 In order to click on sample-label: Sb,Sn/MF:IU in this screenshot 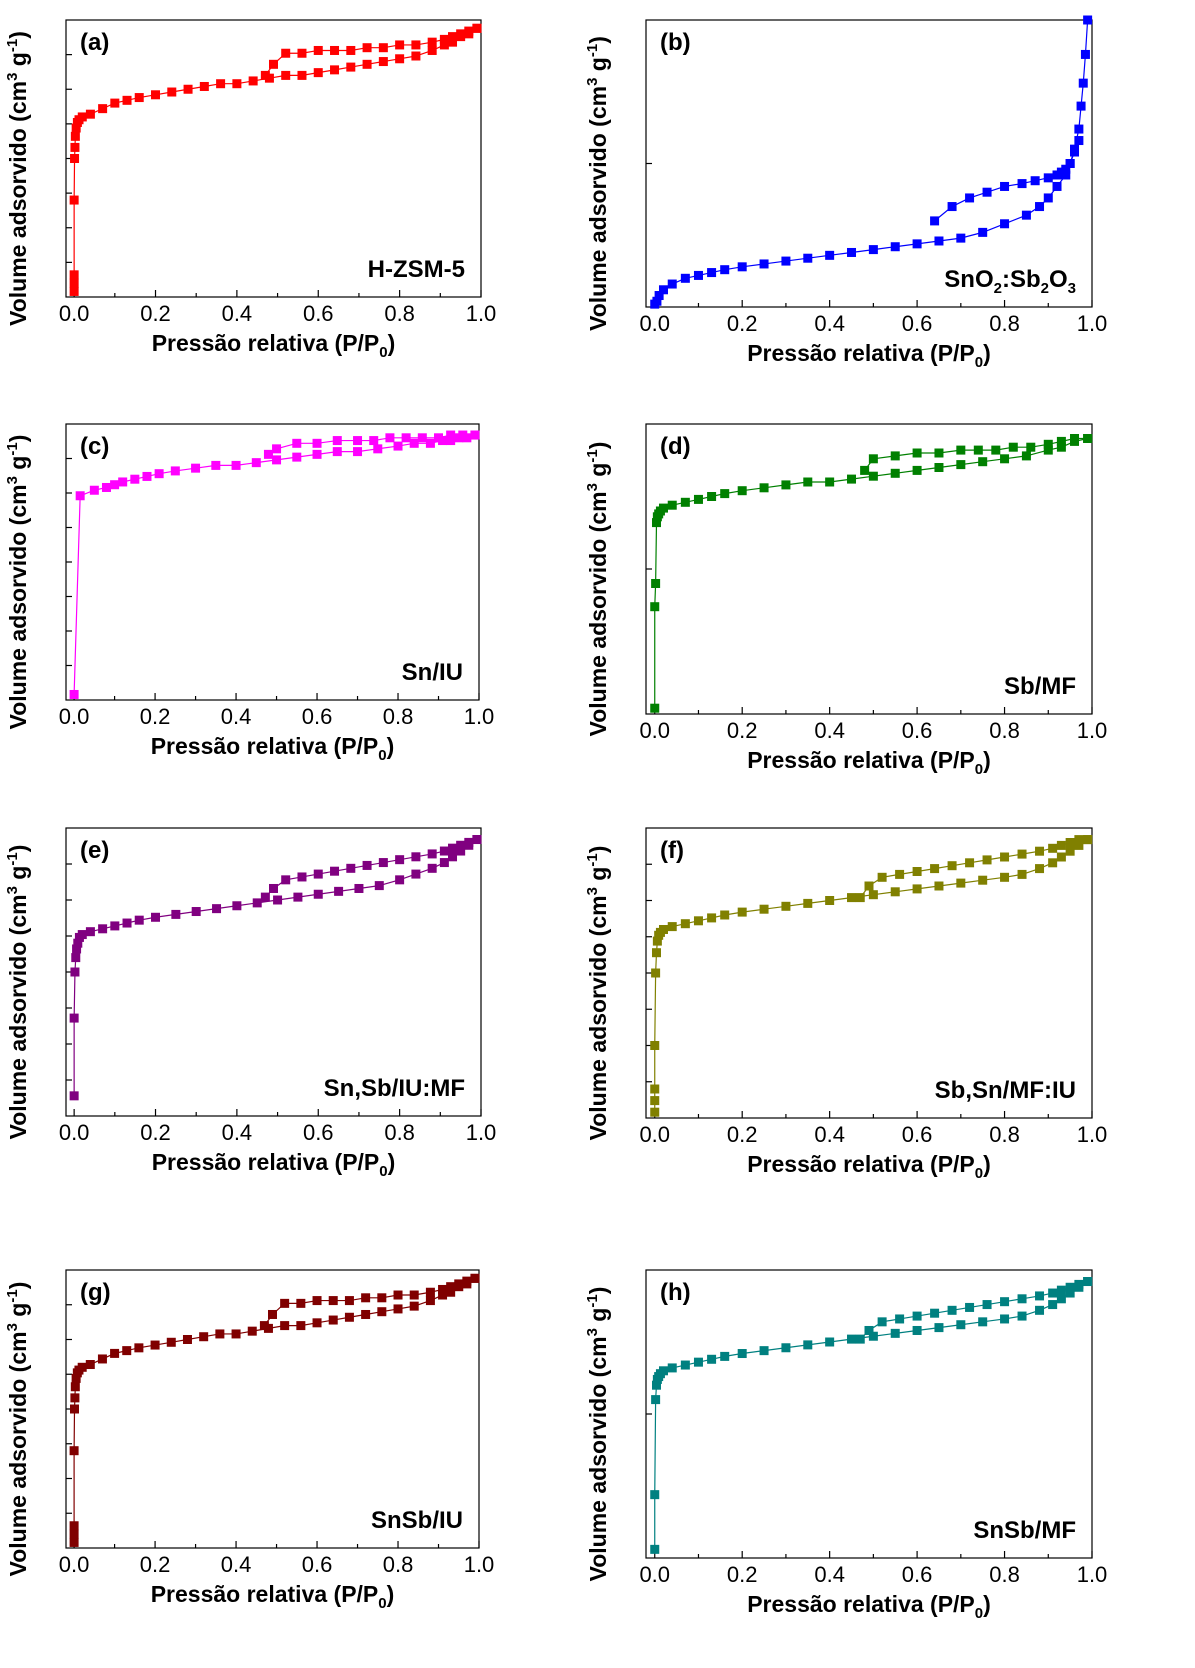, I will do `click(1005, 1090)`.